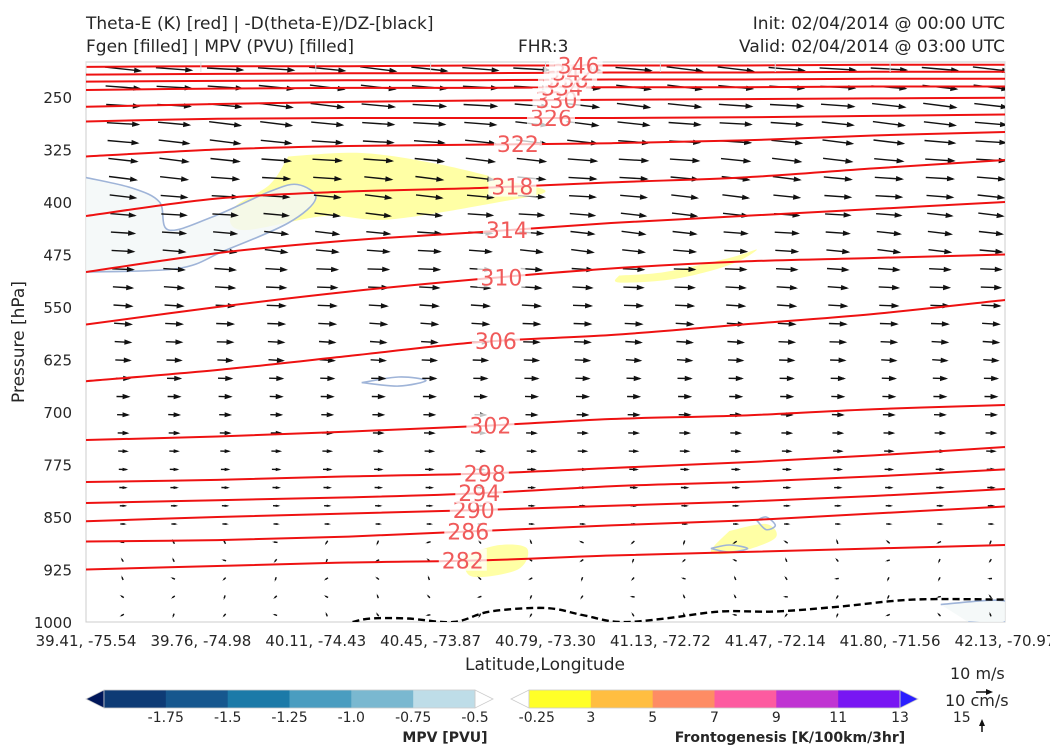 The width and height of the screenshot is (1050, 750). Describe the element at coordinates (545, 641) in the screenshot. I see `x-tick-label: 40.79, -73.30` at that location.